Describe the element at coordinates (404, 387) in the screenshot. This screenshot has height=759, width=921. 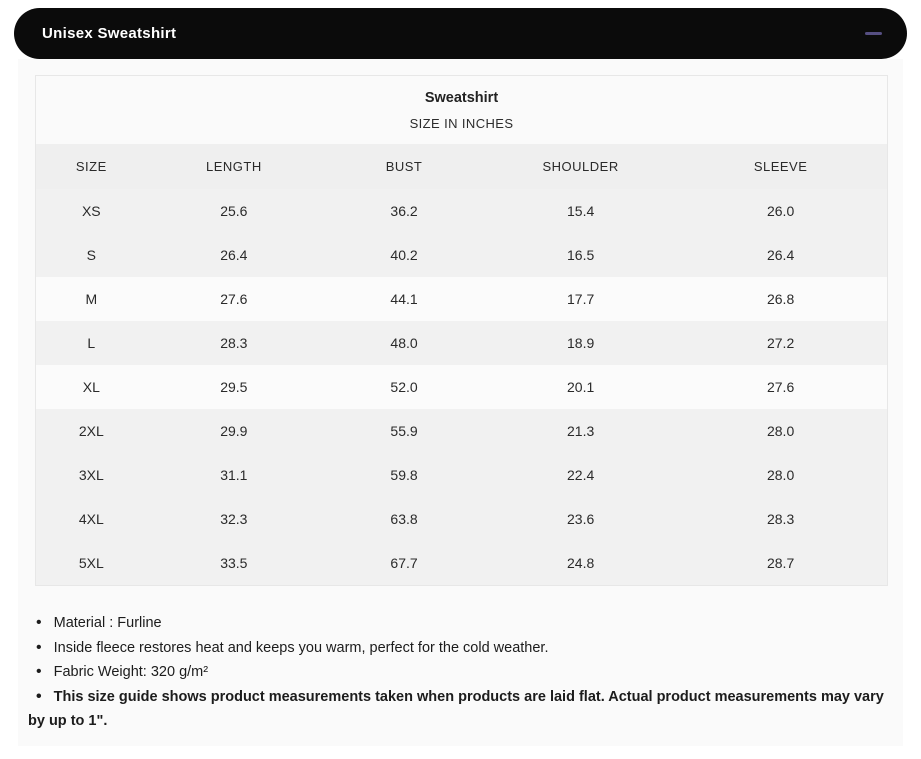
I see `measurement-cell: 52.0` at that location.